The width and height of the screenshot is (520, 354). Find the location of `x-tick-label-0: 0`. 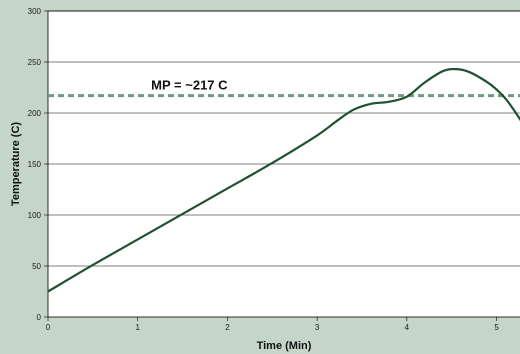

x-tick-label-0: 0 is located at coordinates (48, 327).